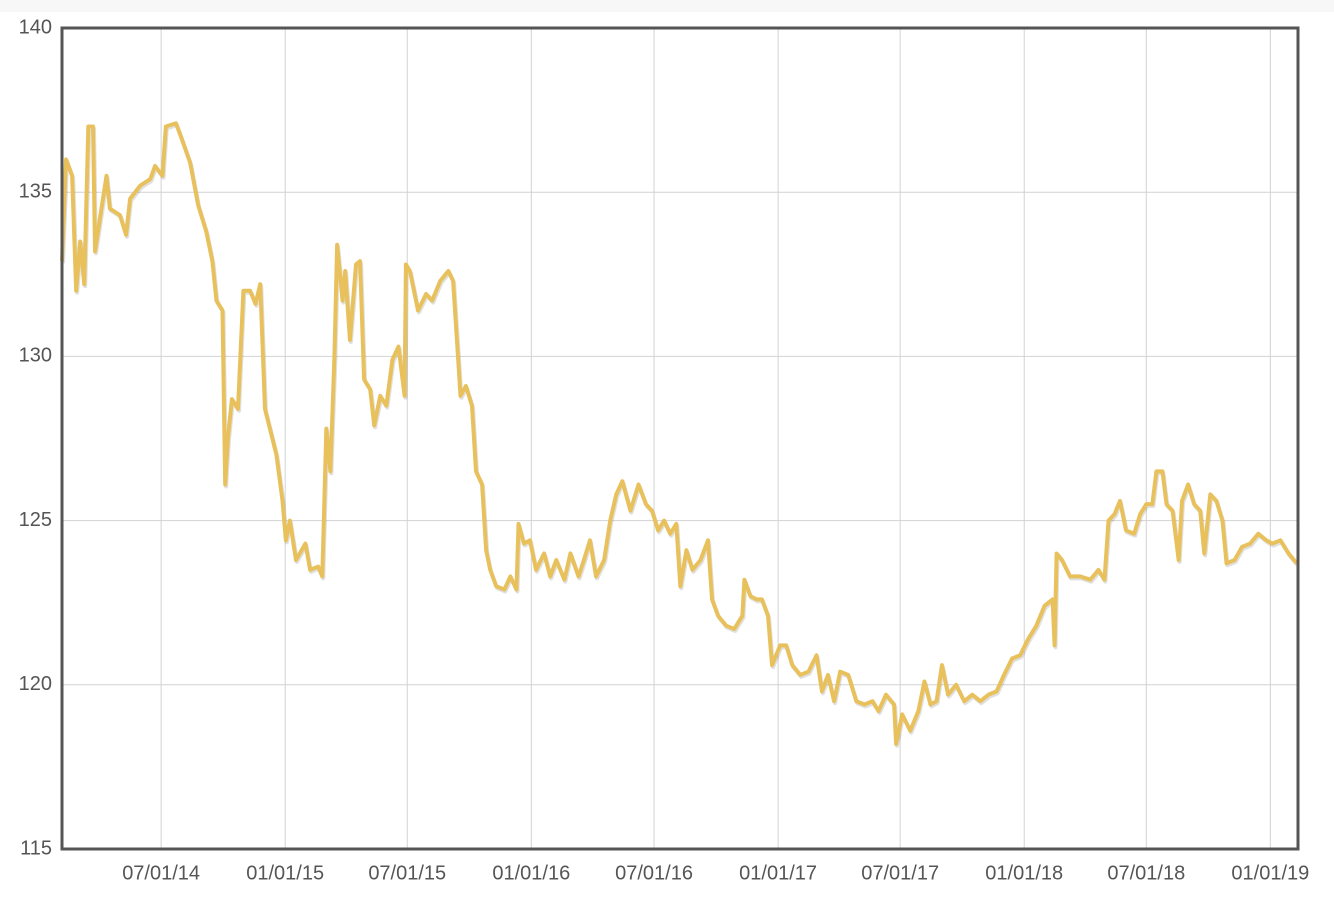 Image resolution: width=1334 pixels, height=904 pixels. What do you see at coordinates (654, 873) in the screenshot?
I see `x-tick-label: 07/01/16` at bounding box center [654, 873].